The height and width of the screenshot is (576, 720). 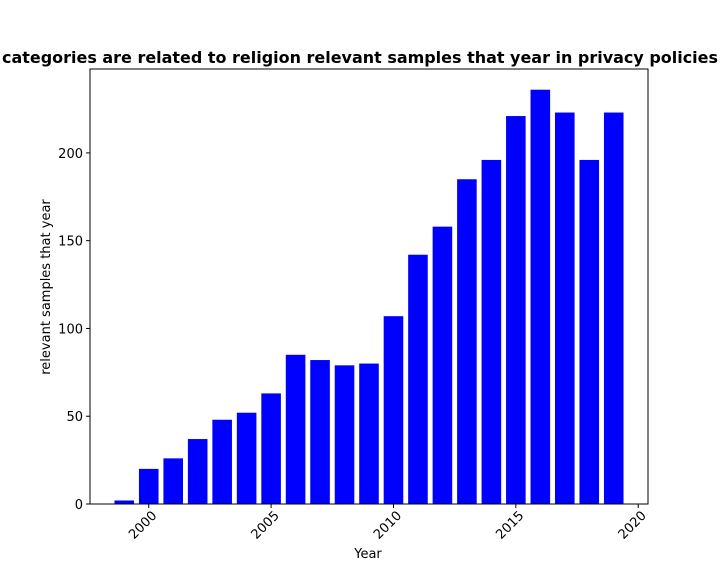 I want to click on x-tick-label: 2015, so click(x=510, y=526).